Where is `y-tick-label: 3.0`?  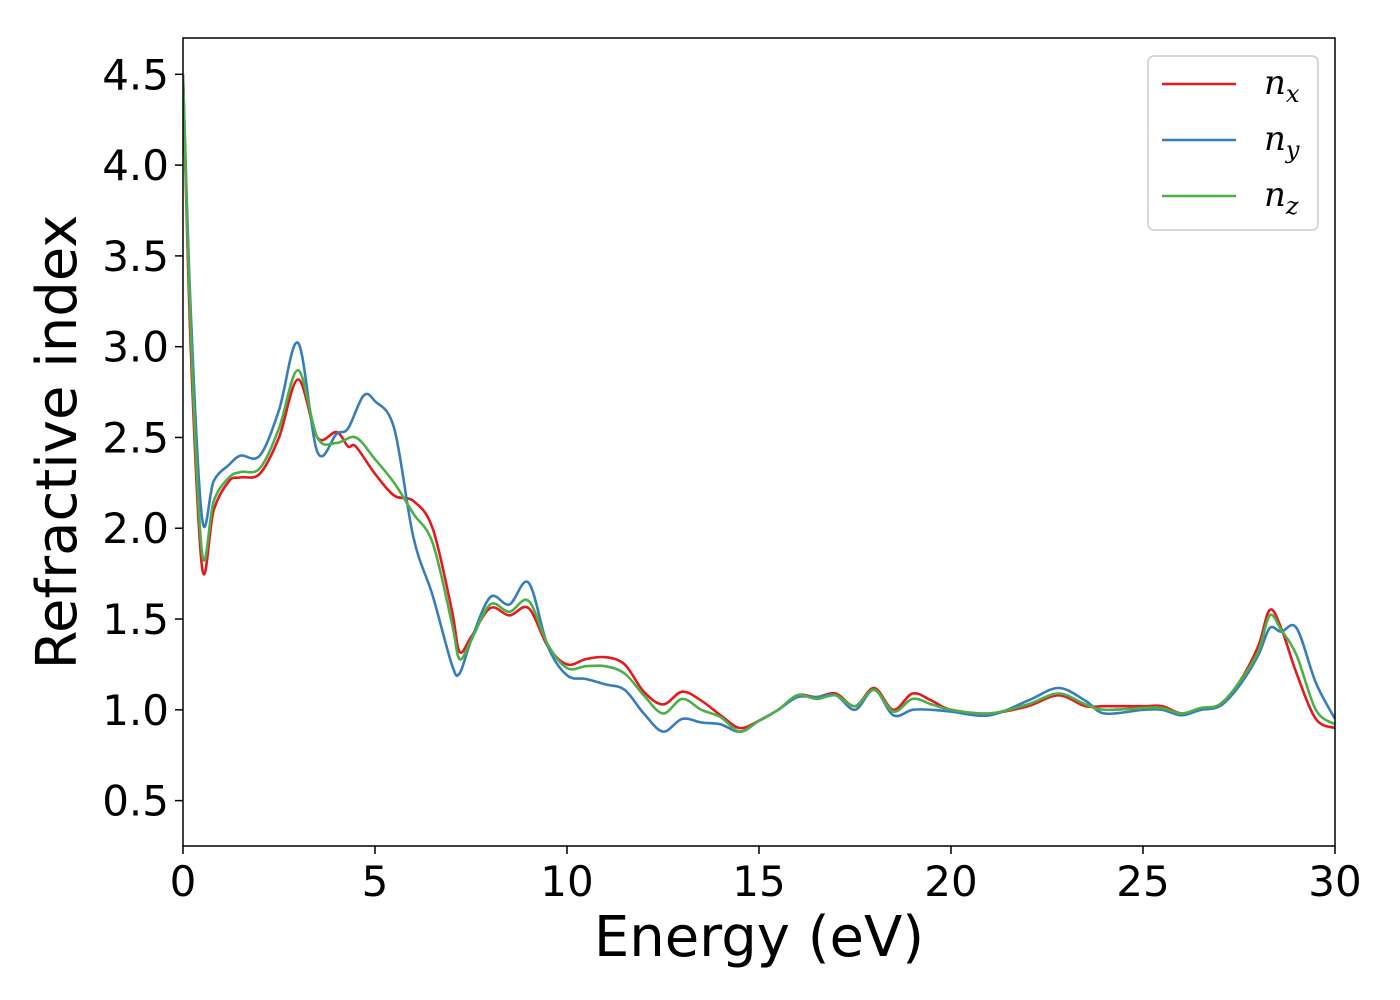
y-tick-label: 3.0 is located at coordinates (135, 347).